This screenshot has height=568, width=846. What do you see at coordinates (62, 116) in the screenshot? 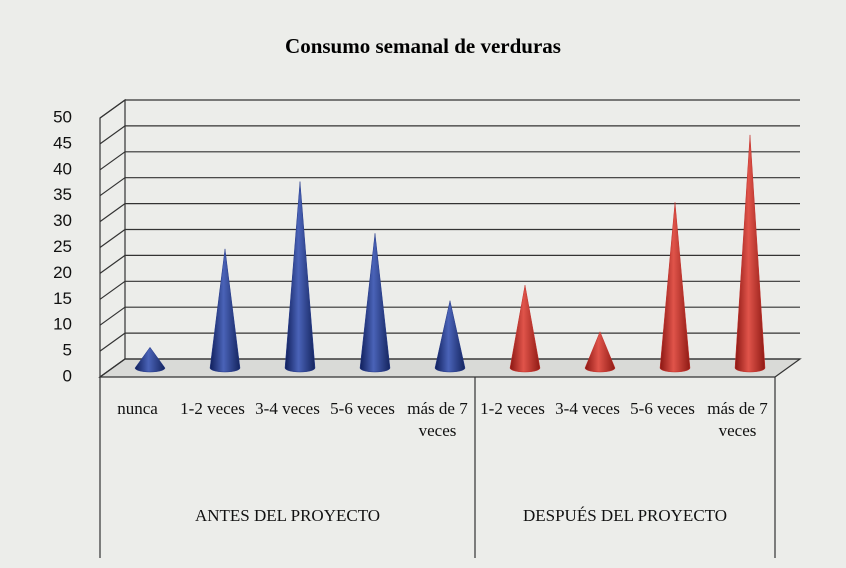
I see `y-tick-label: 50` at bounding box center [62, 116].